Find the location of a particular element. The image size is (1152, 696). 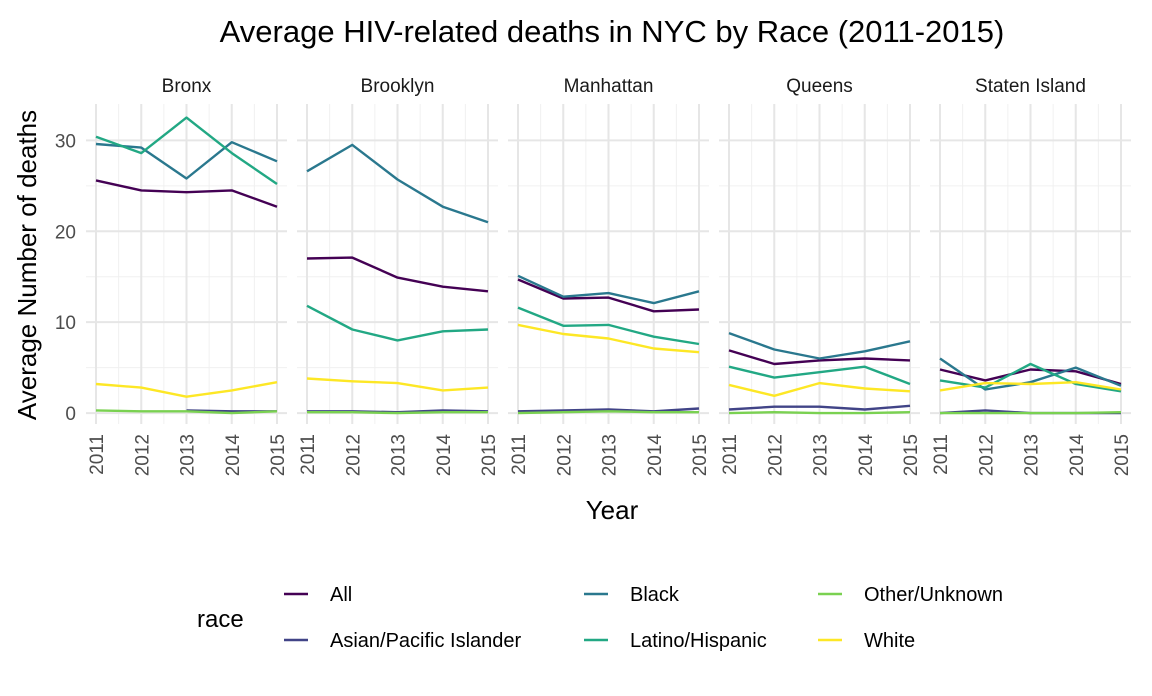

facet-label: Brooklyn is located at coordinates (398, 86).